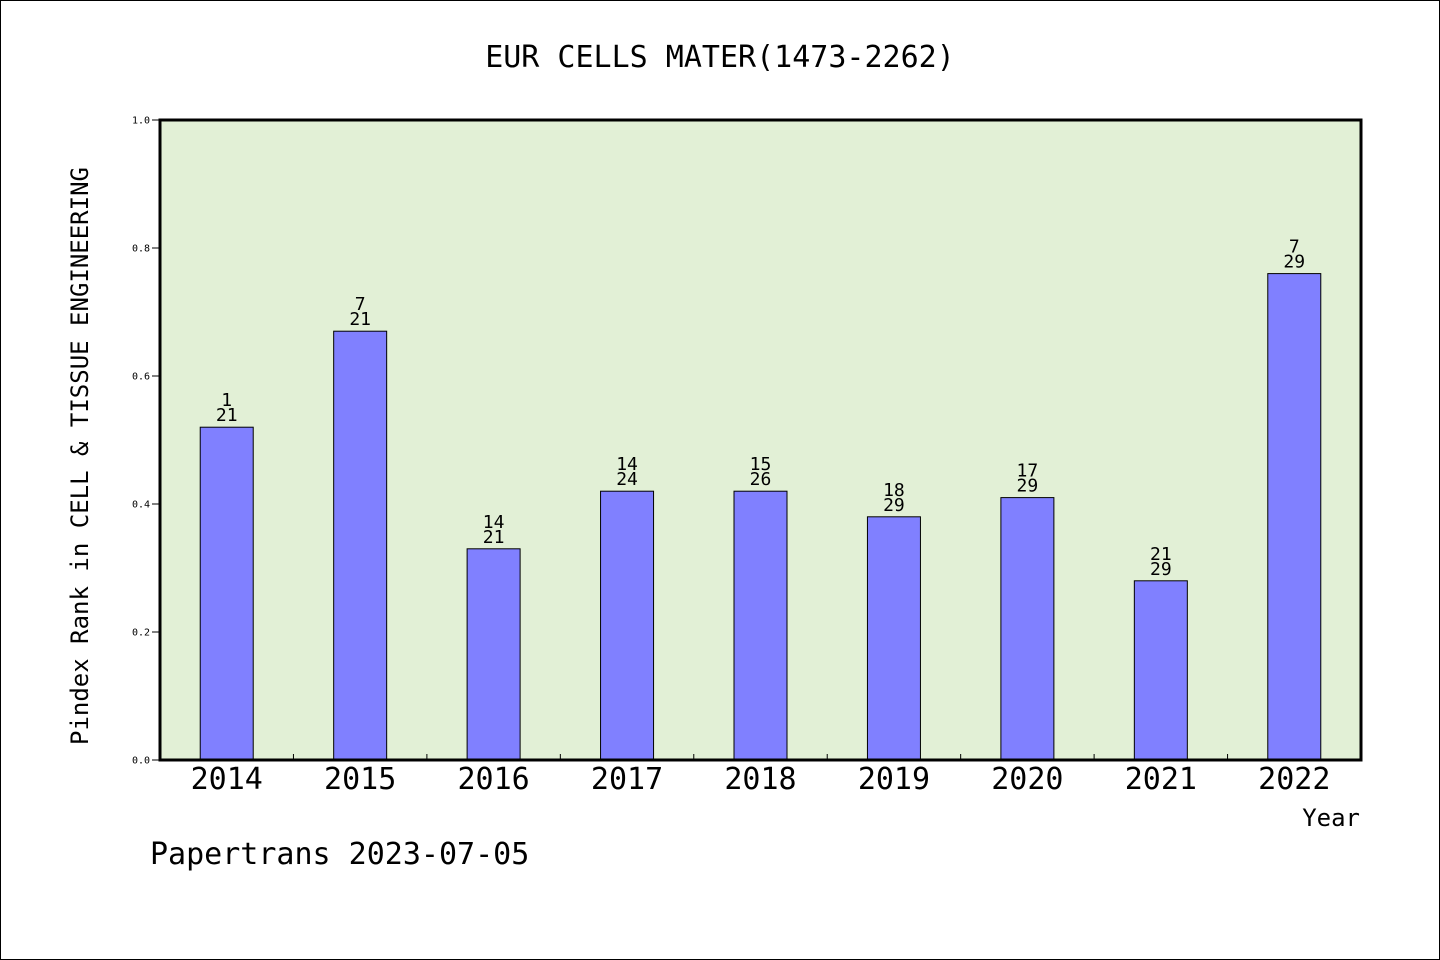  I want to click on bar-rank-label-2020: 17, so click(1028, 471).